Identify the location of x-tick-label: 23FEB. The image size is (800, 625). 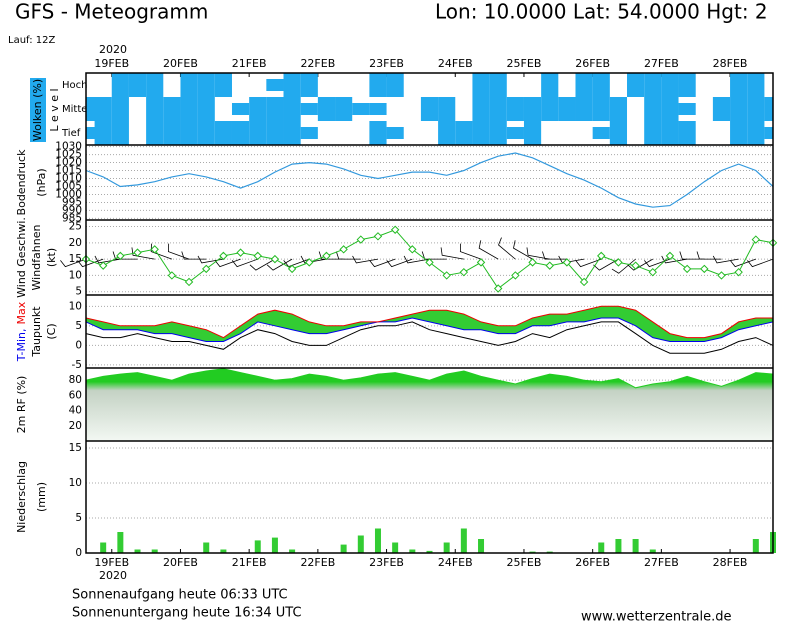
(386, 562).